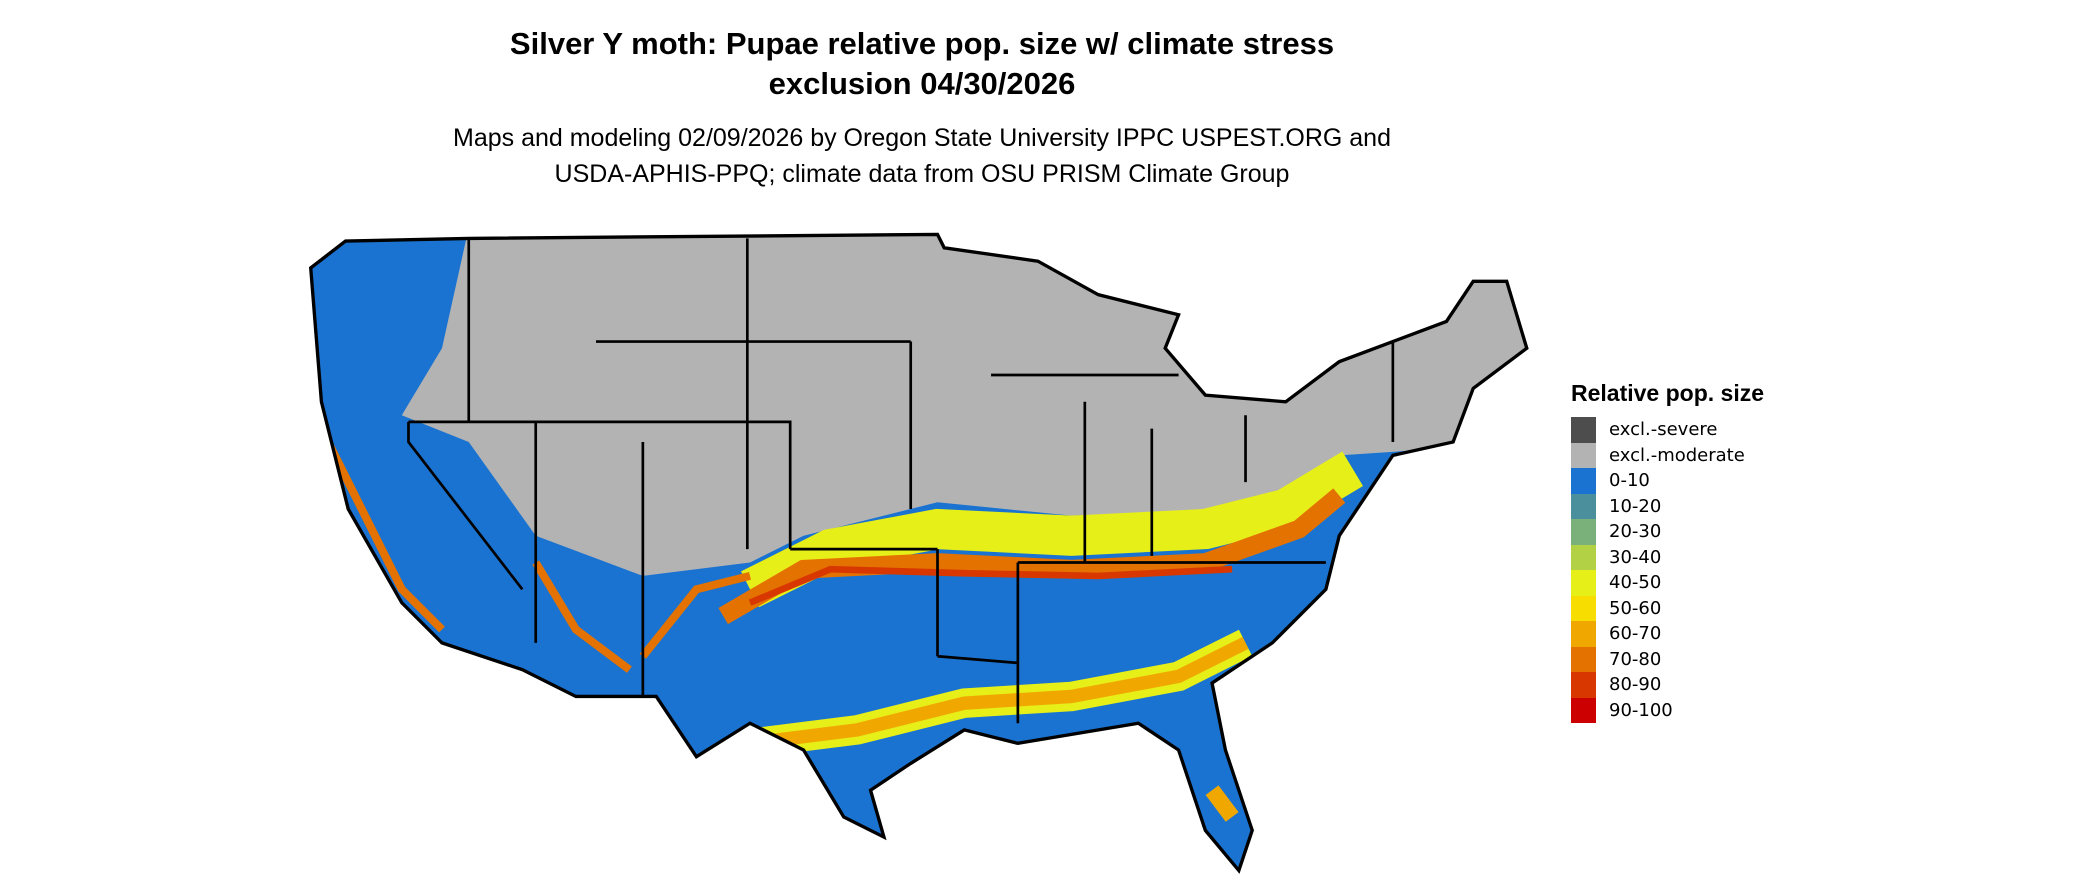 This screenshot has height=892, width=2100. I want to click on legend-item: 40-50, so click(1667, 583).